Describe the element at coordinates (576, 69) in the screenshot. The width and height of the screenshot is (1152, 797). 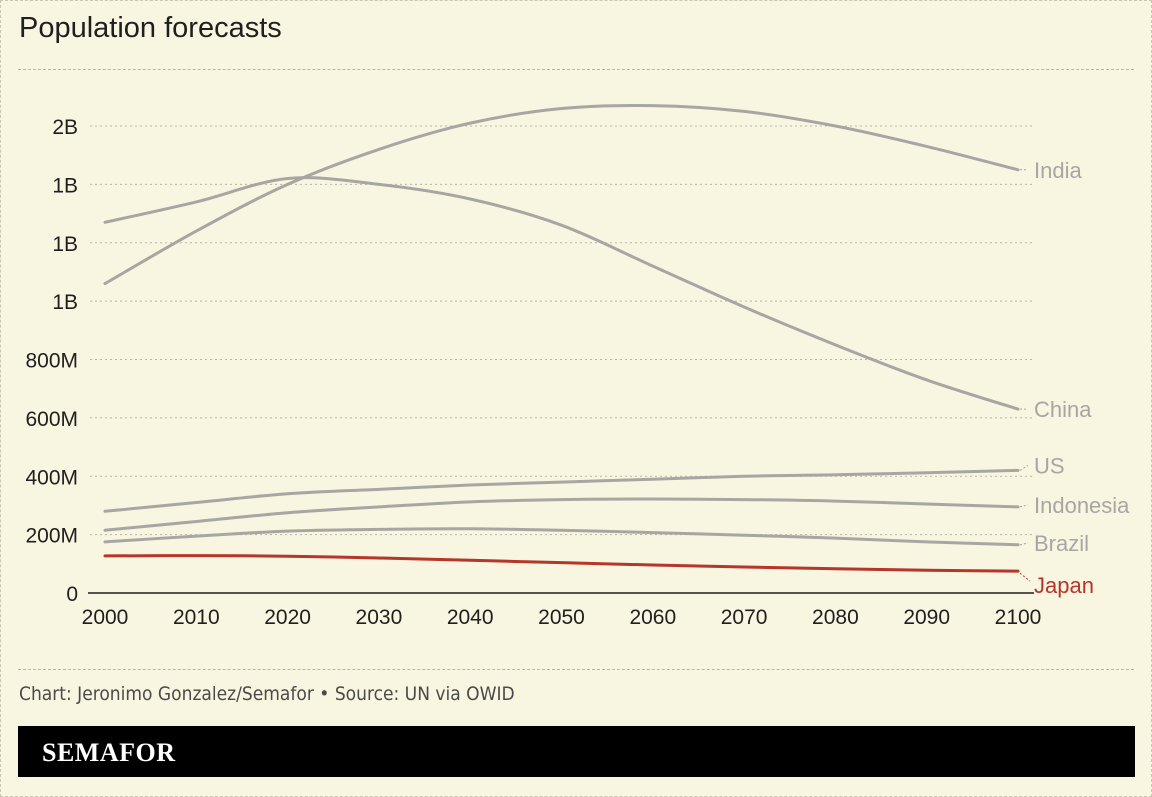
I see `top-divider` at that location.